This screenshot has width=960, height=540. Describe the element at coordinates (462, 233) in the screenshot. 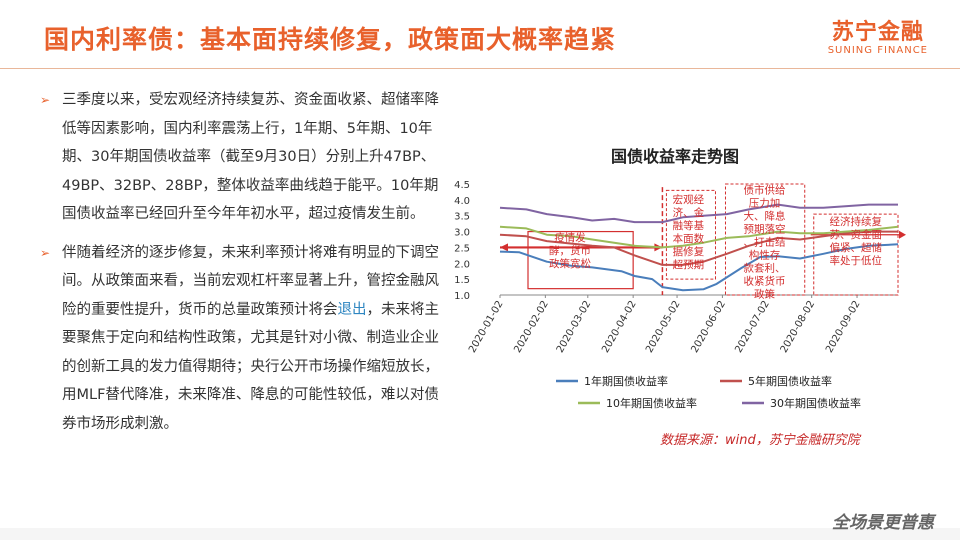

I see `y-tick-label: 3.0` at that location.